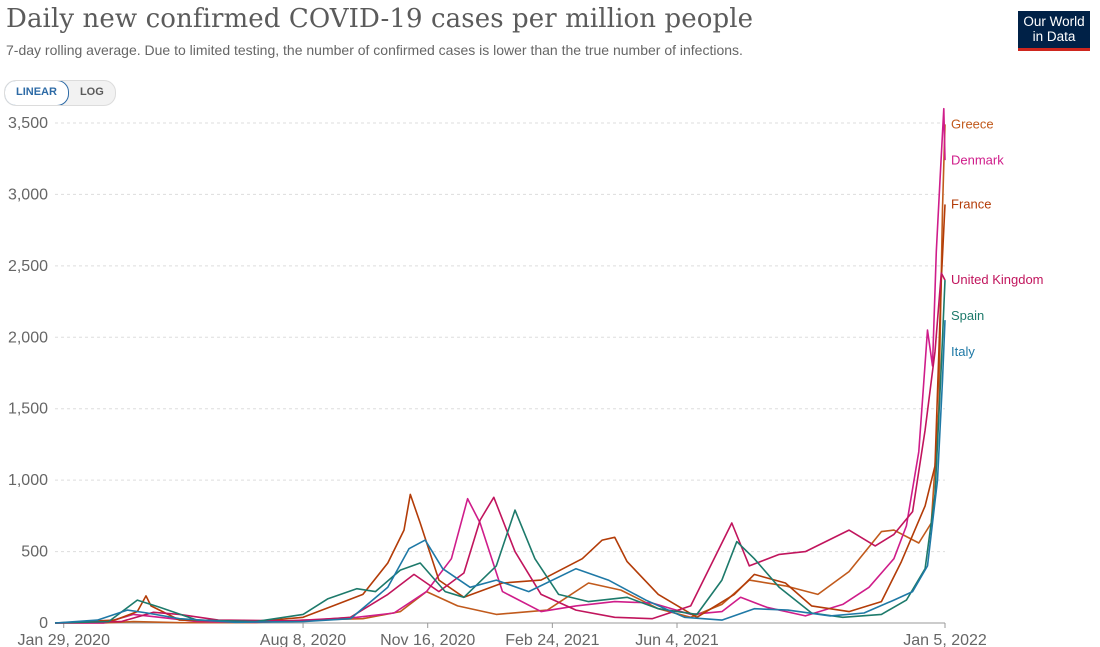  What do you see at coordinates (967, 315) in the screenshot?
I see `series-label-spain: Spain` at bounding box center [967, 315].